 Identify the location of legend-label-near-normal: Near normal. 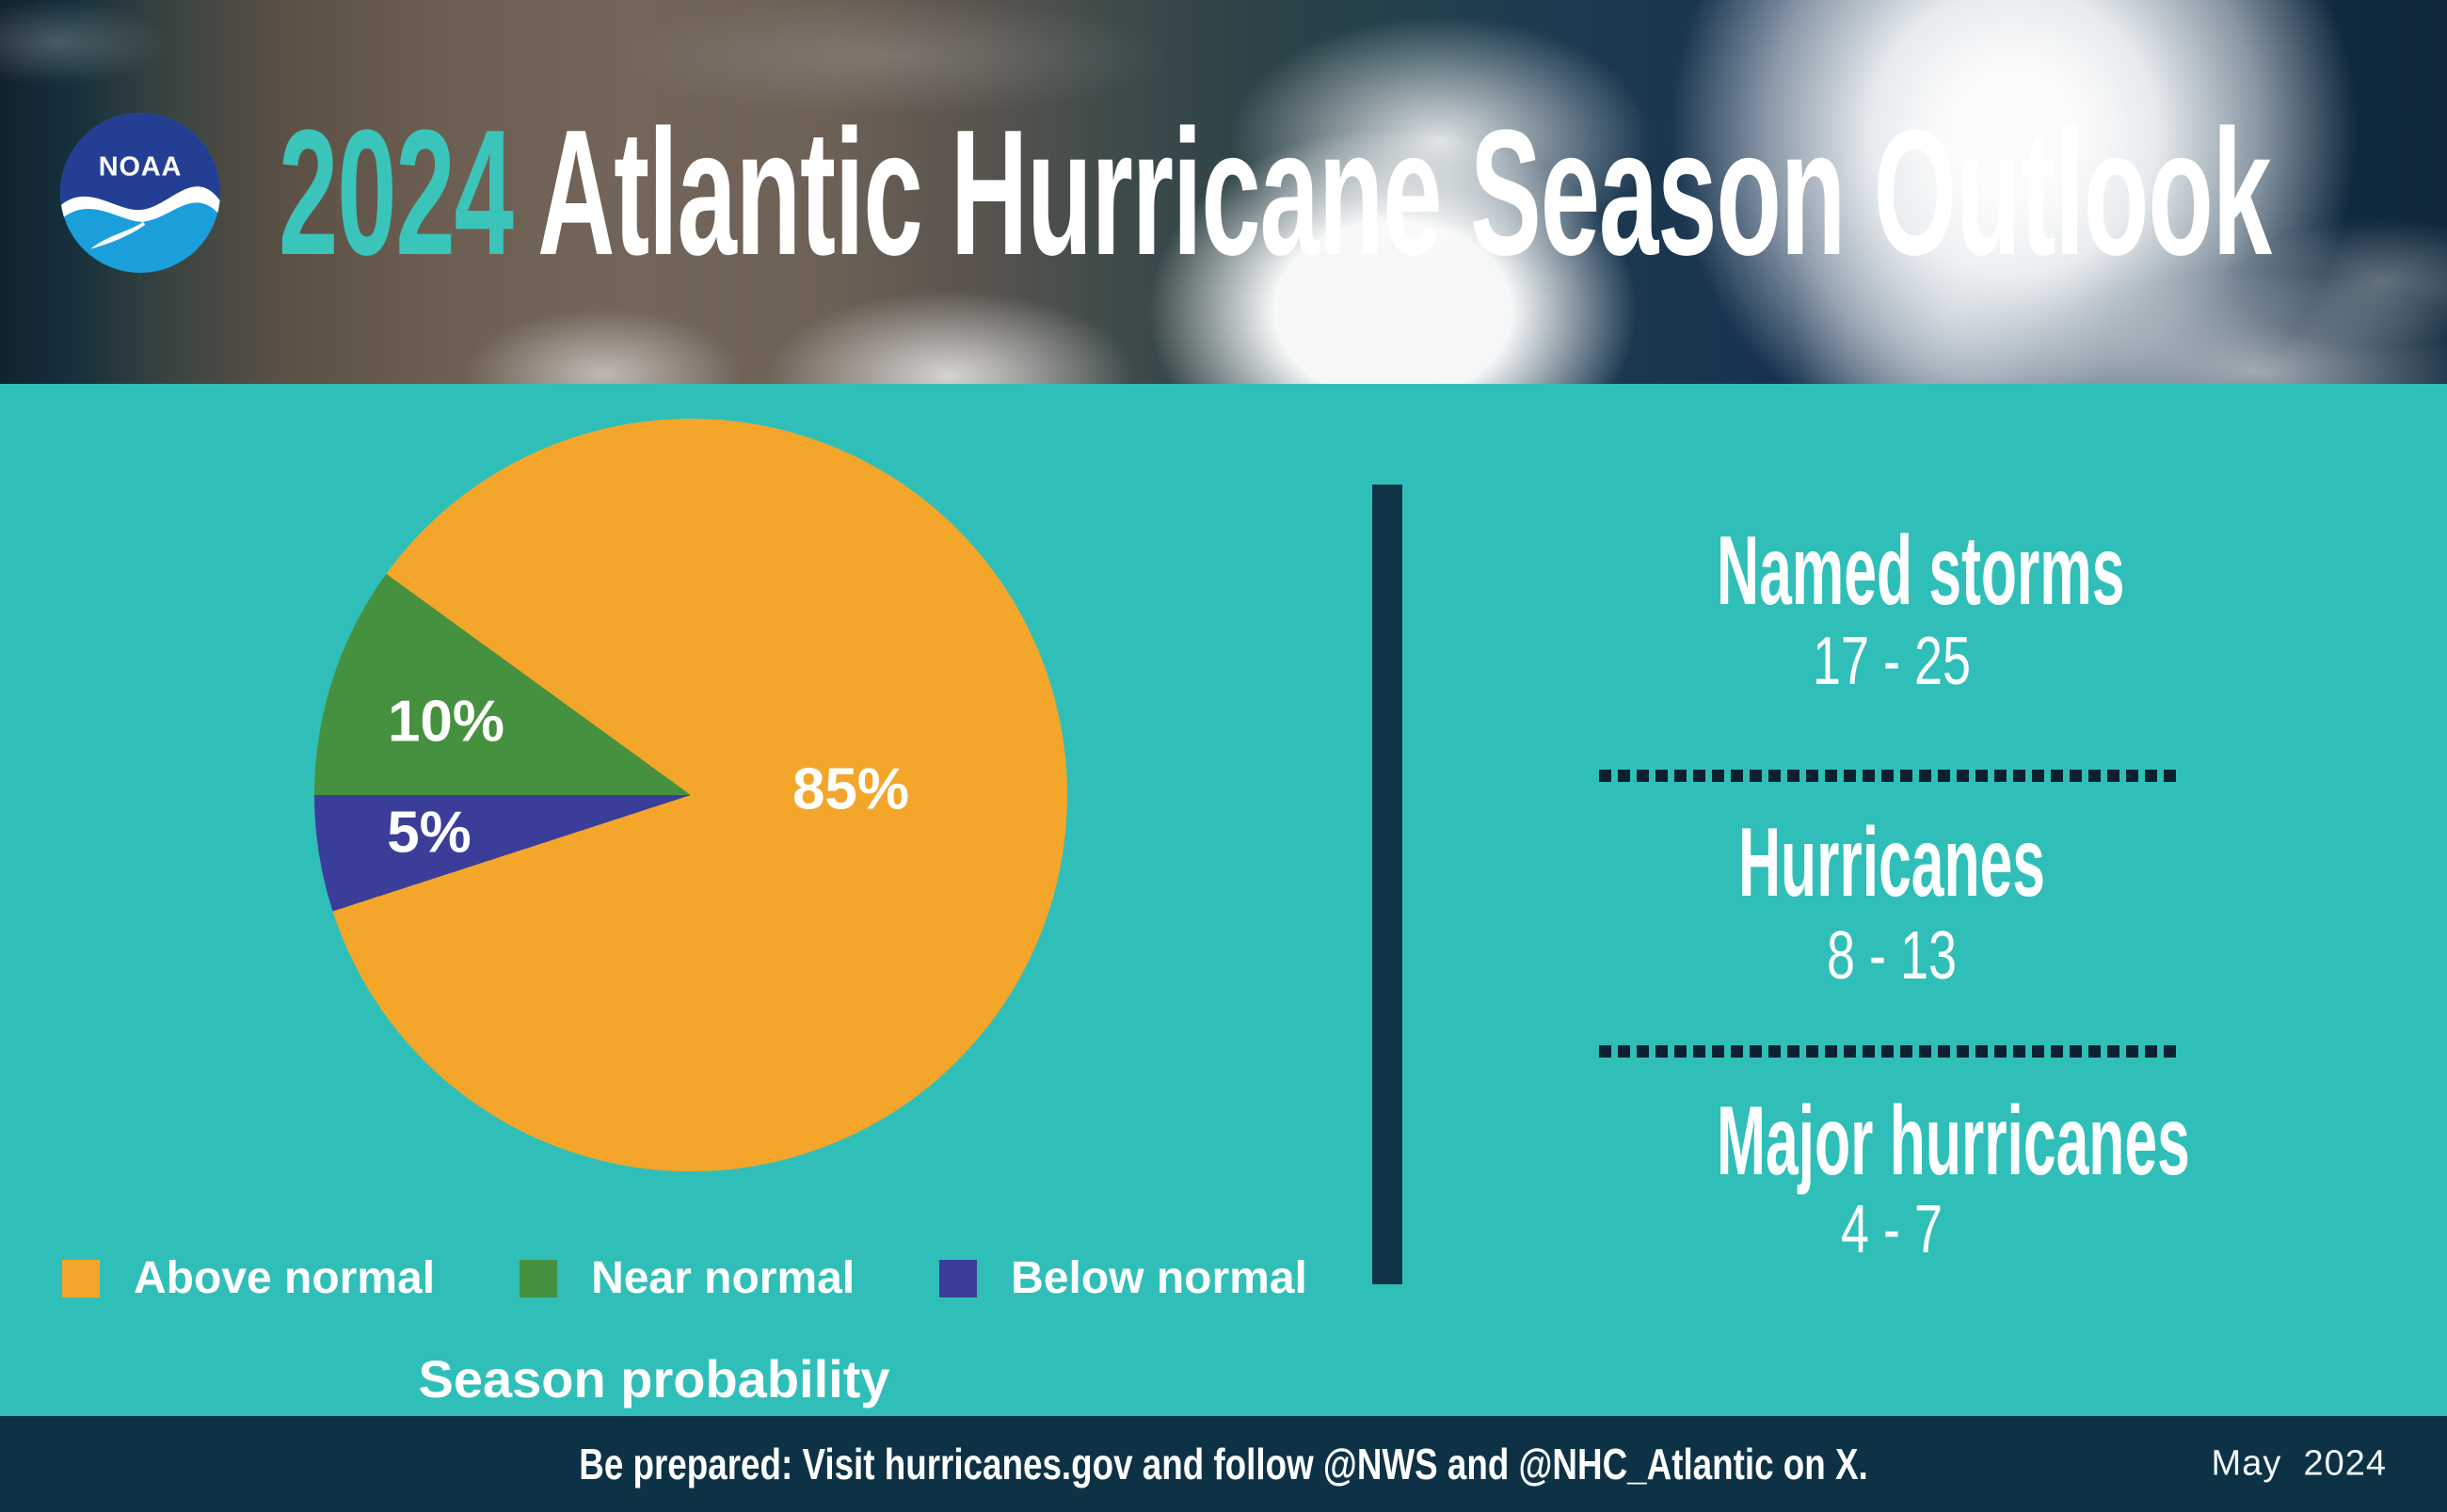
(723, 1278).